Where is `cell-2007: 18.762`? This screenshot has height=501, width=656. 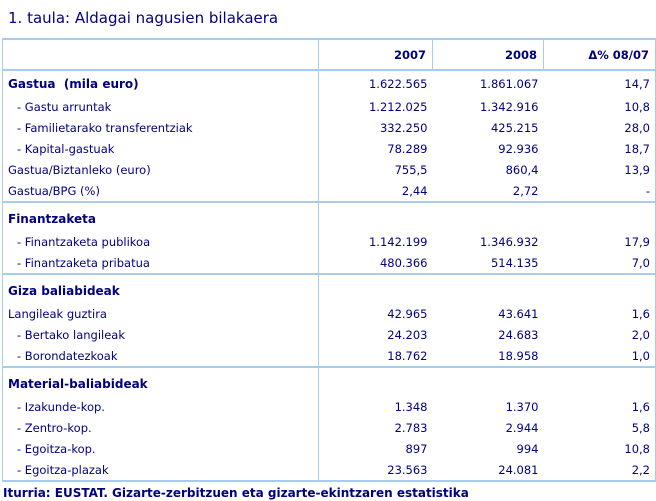 cell-2007: 18.762 is located at coordinates (407, 355).